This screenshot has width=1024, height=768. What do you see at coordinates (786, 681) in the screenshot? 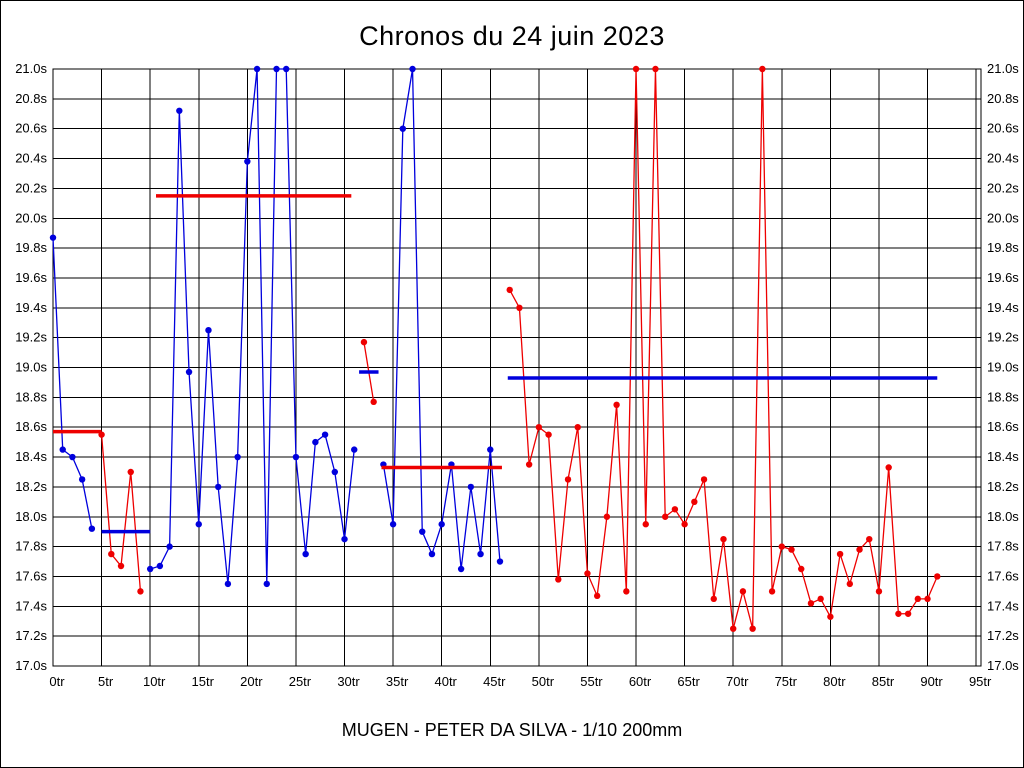
I see `x-tick-label: 75tr` at bounding box center [786, 681].